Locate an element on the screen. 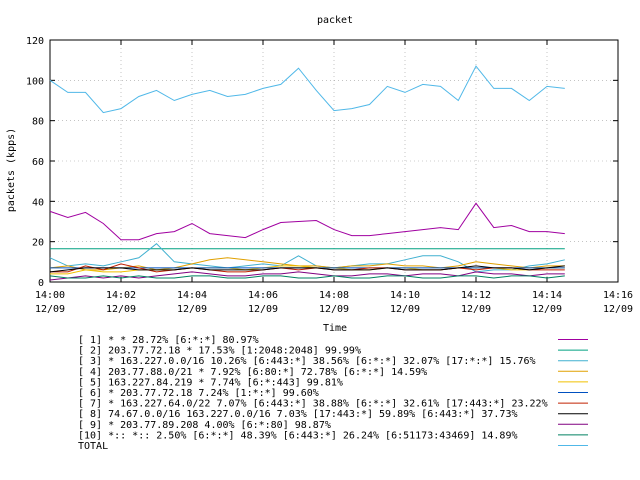  chart-title: packet is located at coordinates (335, 20).